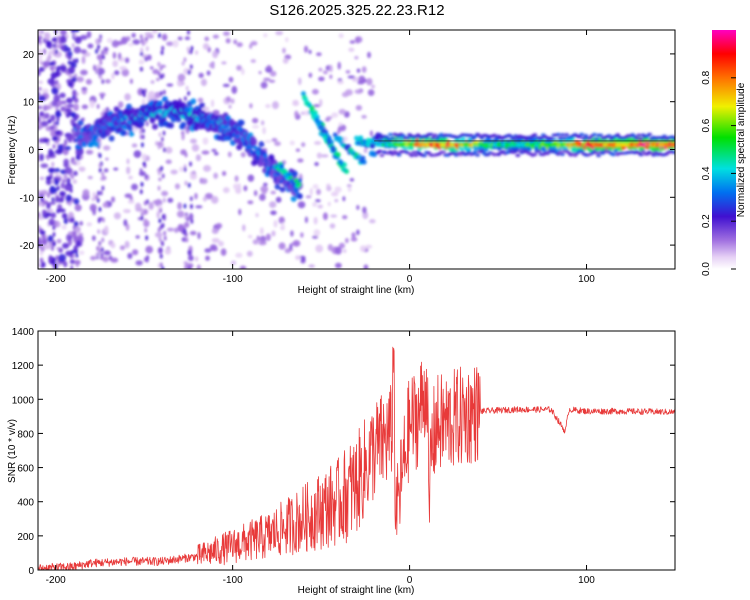 Image resolution: width=750 pixels, height=600 pixels. I want to click on spectrogram-y-axis-label: Frequency (Hz), so click(12, 150).